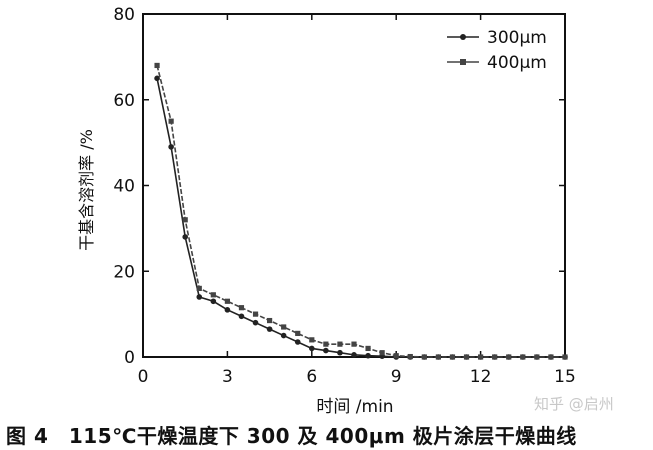 The width and height of the screenshot is (653, 450). What do you see at coordinates (227, 377) in the screenshot?
I see `x-tick-label: 3` at bounding box center [227, 377].